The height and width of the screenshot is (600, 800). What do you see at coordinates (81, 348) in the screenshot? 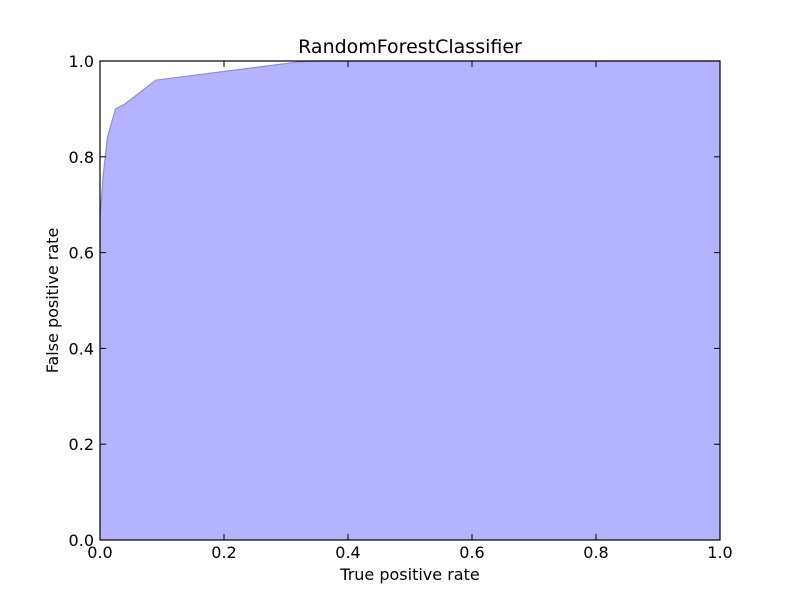
I see `y-tick-label: 0.4` at bounding box center [81, 348].